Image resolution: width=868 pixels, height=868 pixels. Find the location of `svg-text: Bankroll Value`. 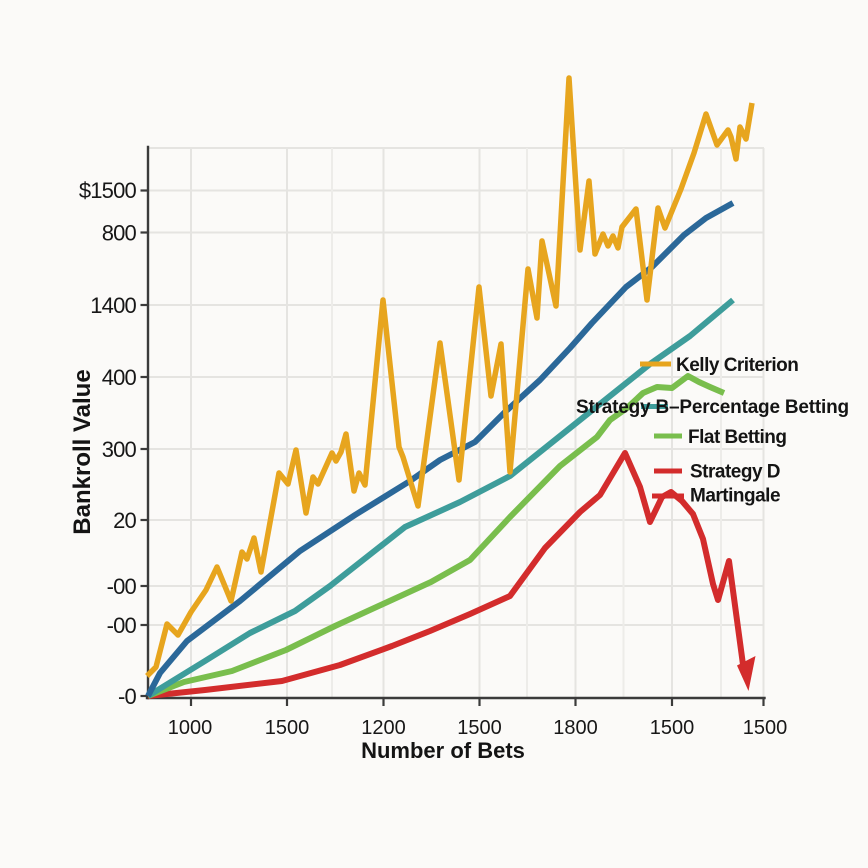

svg-text: Bankroll Value is located at coordinates (82, 451).